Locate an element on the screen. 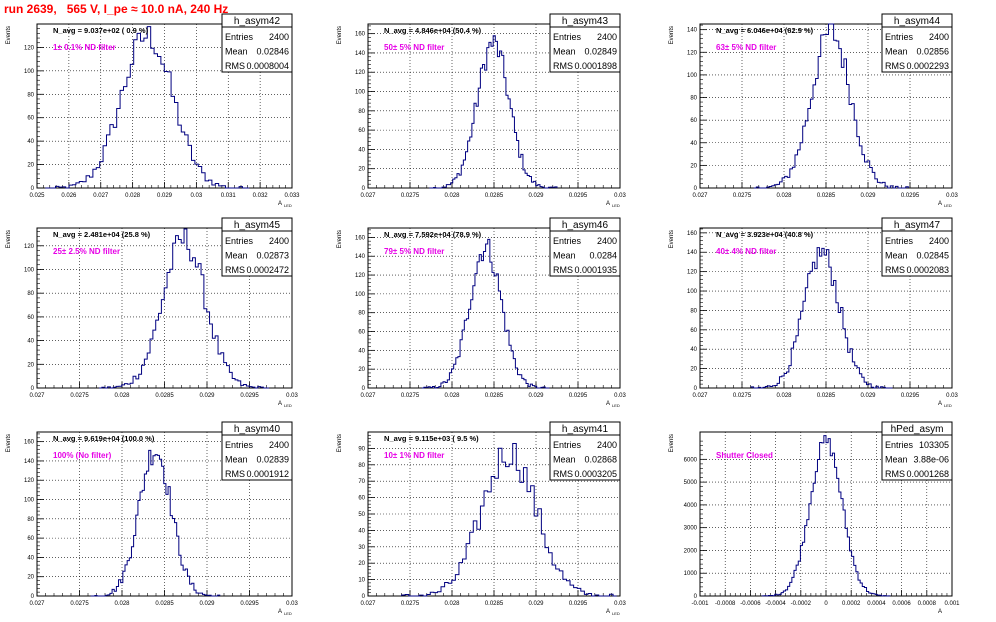  x-tick-label: 0.032 is located at coordinates (261, 196).